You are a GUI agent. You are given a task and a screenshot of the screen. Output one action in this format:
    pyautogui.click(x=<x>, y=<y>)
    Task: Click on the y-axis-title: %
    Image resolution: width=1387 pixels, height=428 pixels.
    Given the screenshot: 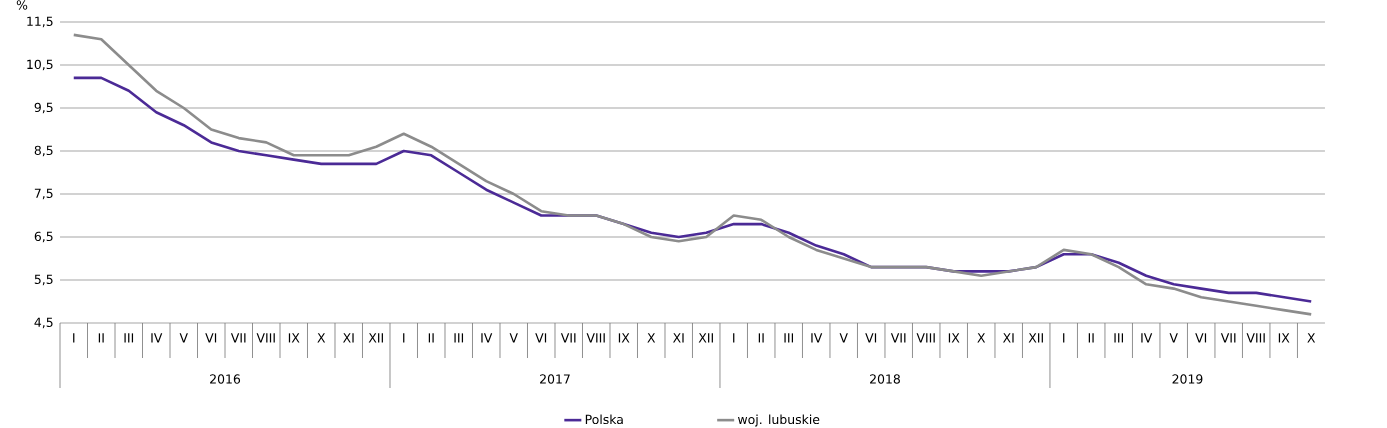 What is the action you would take?
    pyautogui.click(x=22, y=5)
    